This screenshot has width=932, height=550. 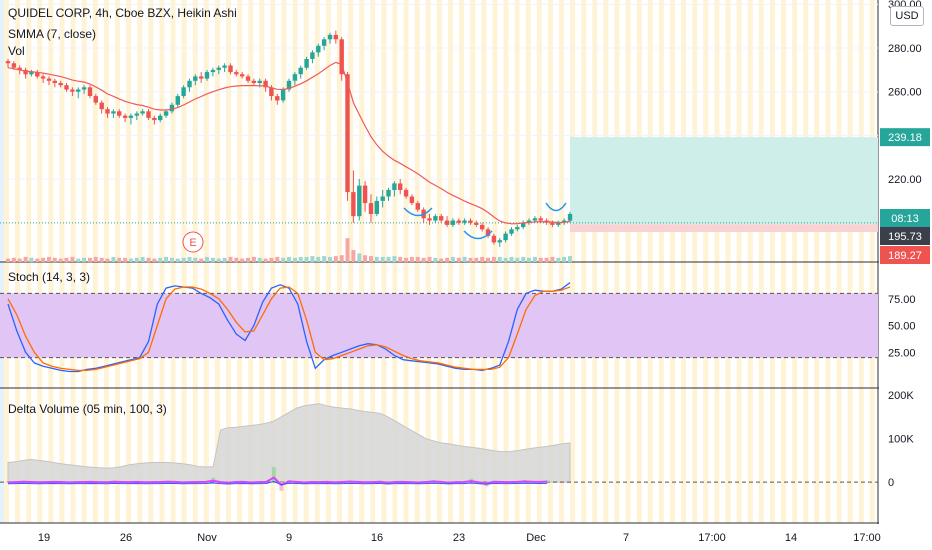 I want to click on time-tick-label: 26, so click(x=126, y=538).